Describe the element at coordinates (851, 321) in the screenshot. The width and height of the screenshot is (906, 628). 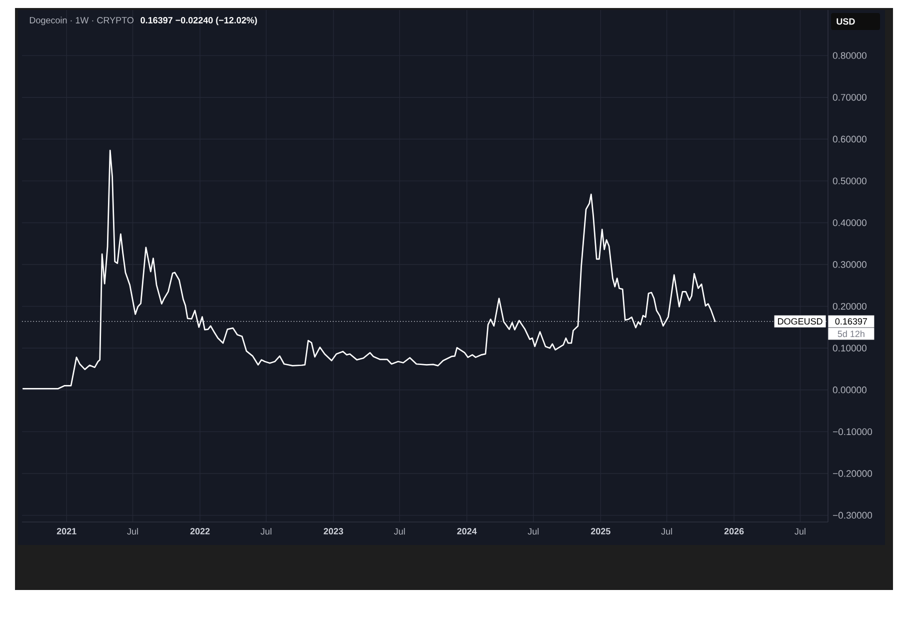
I see `text: 0.16397` at that location.